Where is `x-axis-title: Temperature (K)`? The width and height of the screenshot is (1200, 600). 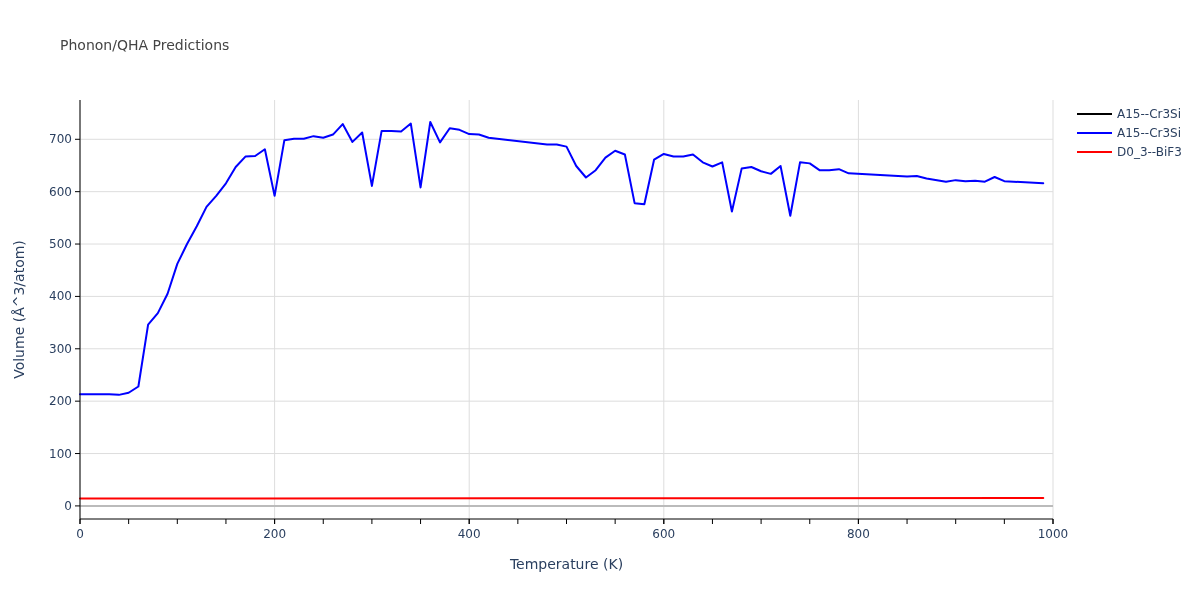 x-axis-title: Temperature (K) is located at coordinates (566, 564).